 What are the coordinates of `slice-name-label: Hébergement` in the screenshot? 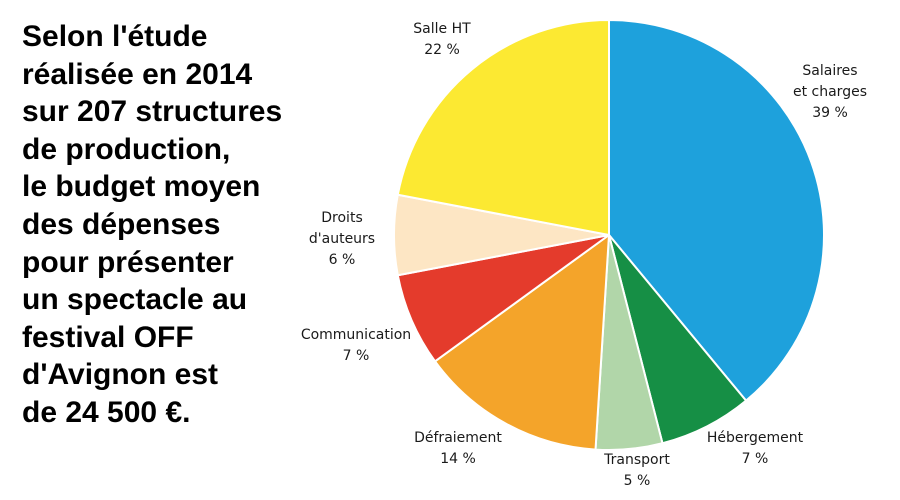 It's located at (755, 438).